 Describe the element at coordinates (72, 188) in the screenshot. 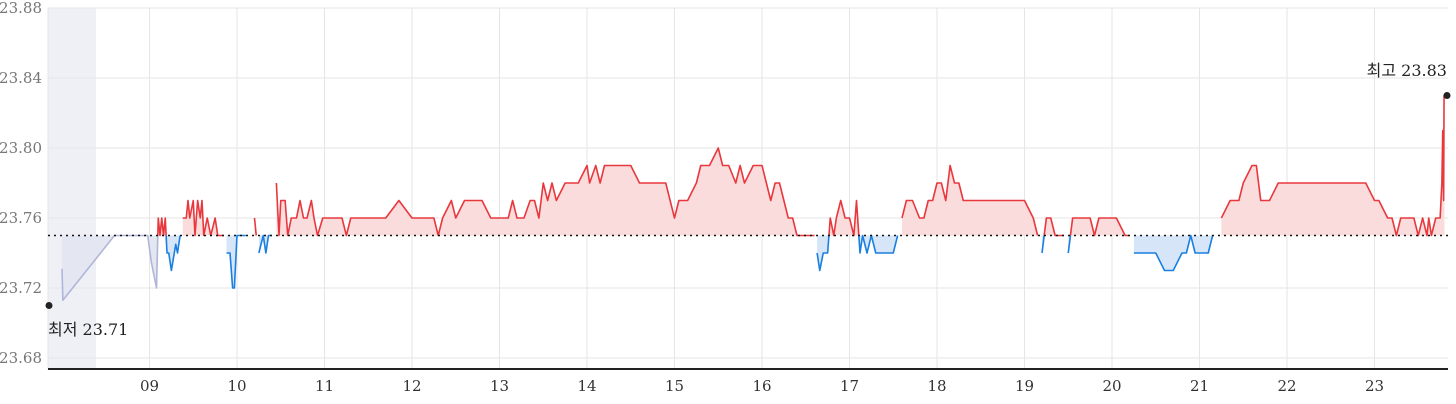

I see `previous-session-band` at that location.